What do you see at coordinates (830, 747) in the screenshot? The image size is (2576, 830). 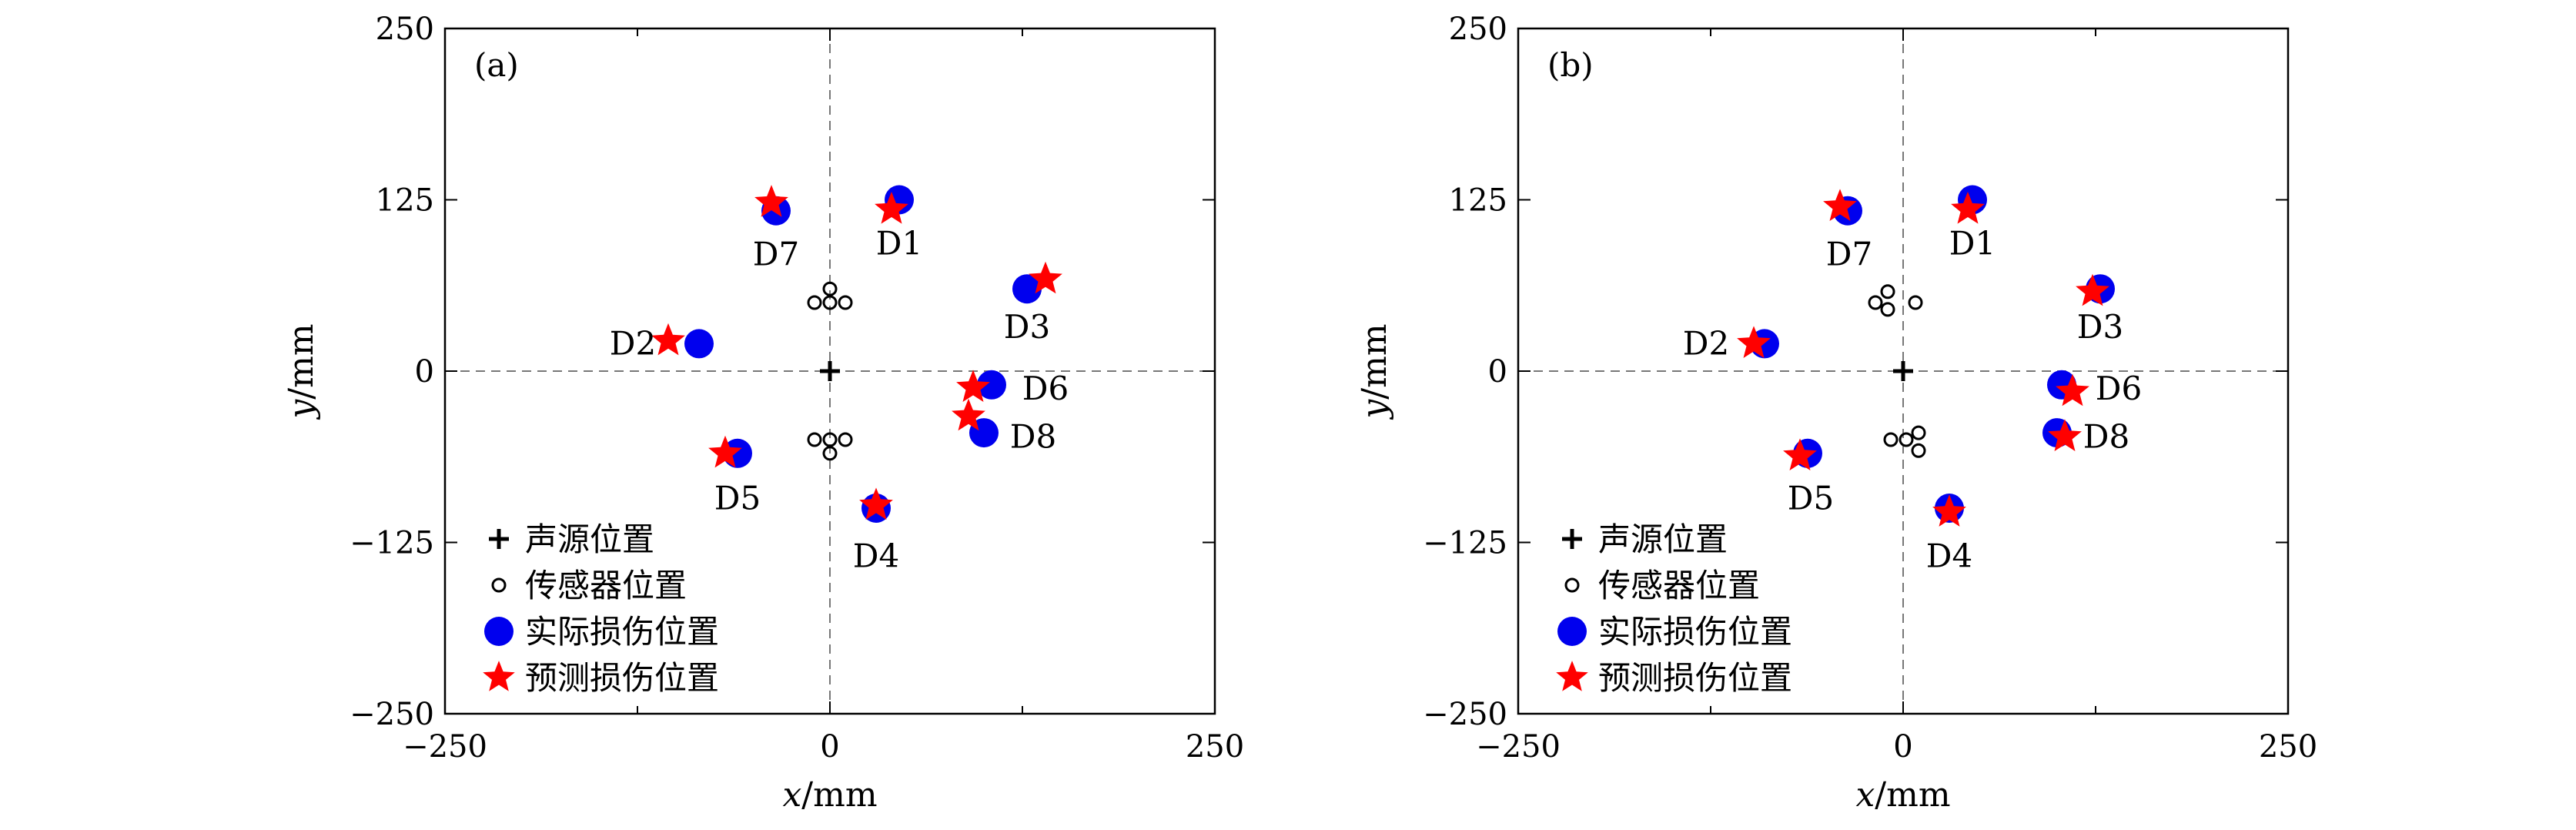 I see `panel-a-x-tick-label: 0` at bounding box center [830, 747].